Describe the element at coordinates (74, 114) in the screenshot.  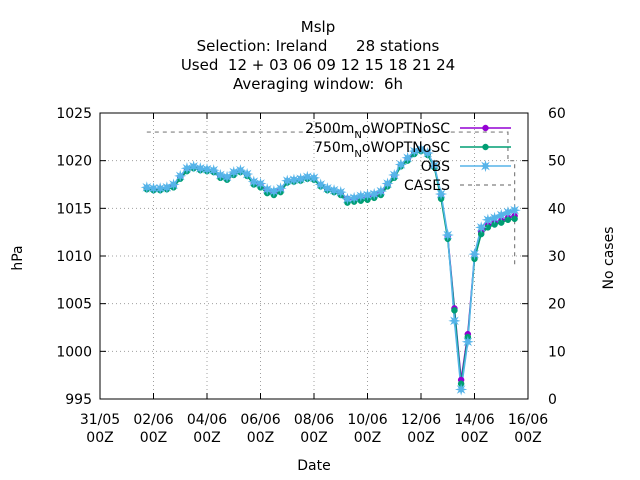
I see `y-tick-label: 1025` at that location.